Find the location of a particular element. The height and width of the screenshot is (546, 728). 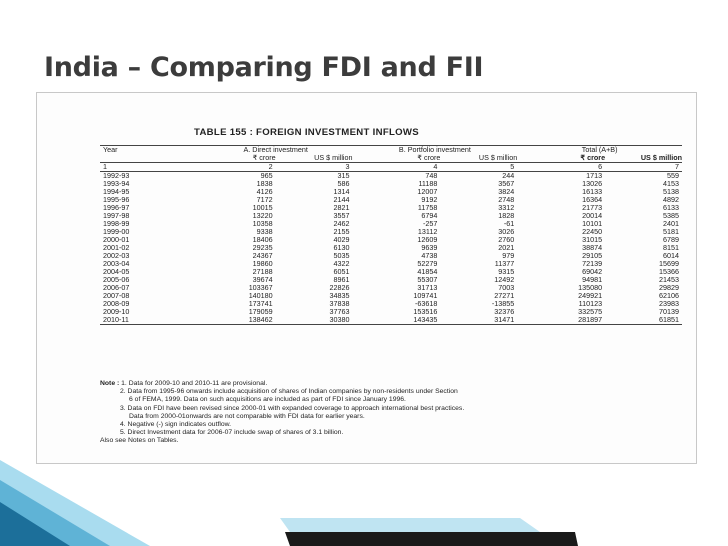

value-cell: 3026 is located at coordinates (506, 232).